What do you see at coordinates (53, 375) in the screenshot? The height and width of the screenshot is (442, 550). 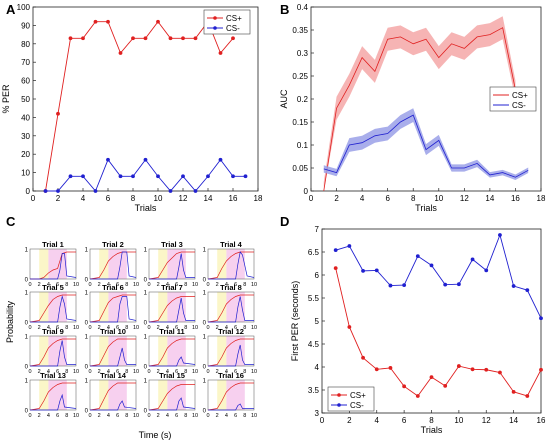 I see `trial-title: Trial 13` at bounding box center [53, 375].